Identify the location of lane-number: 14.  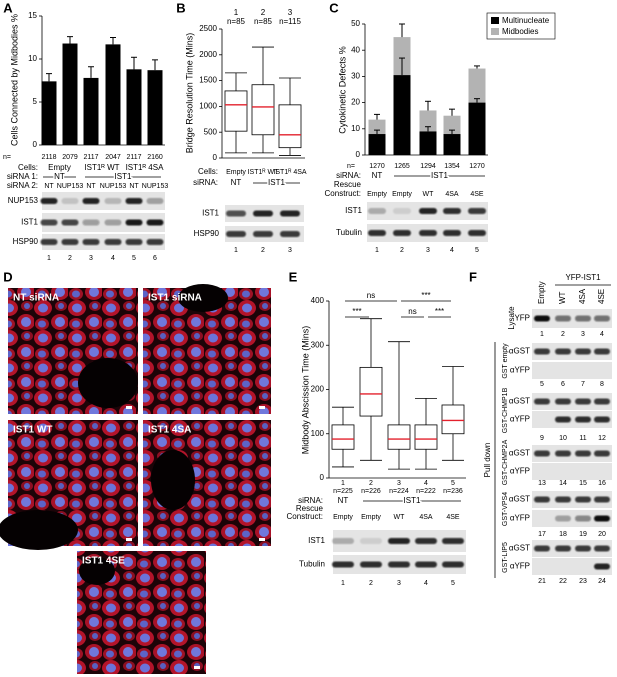
(563, 483).